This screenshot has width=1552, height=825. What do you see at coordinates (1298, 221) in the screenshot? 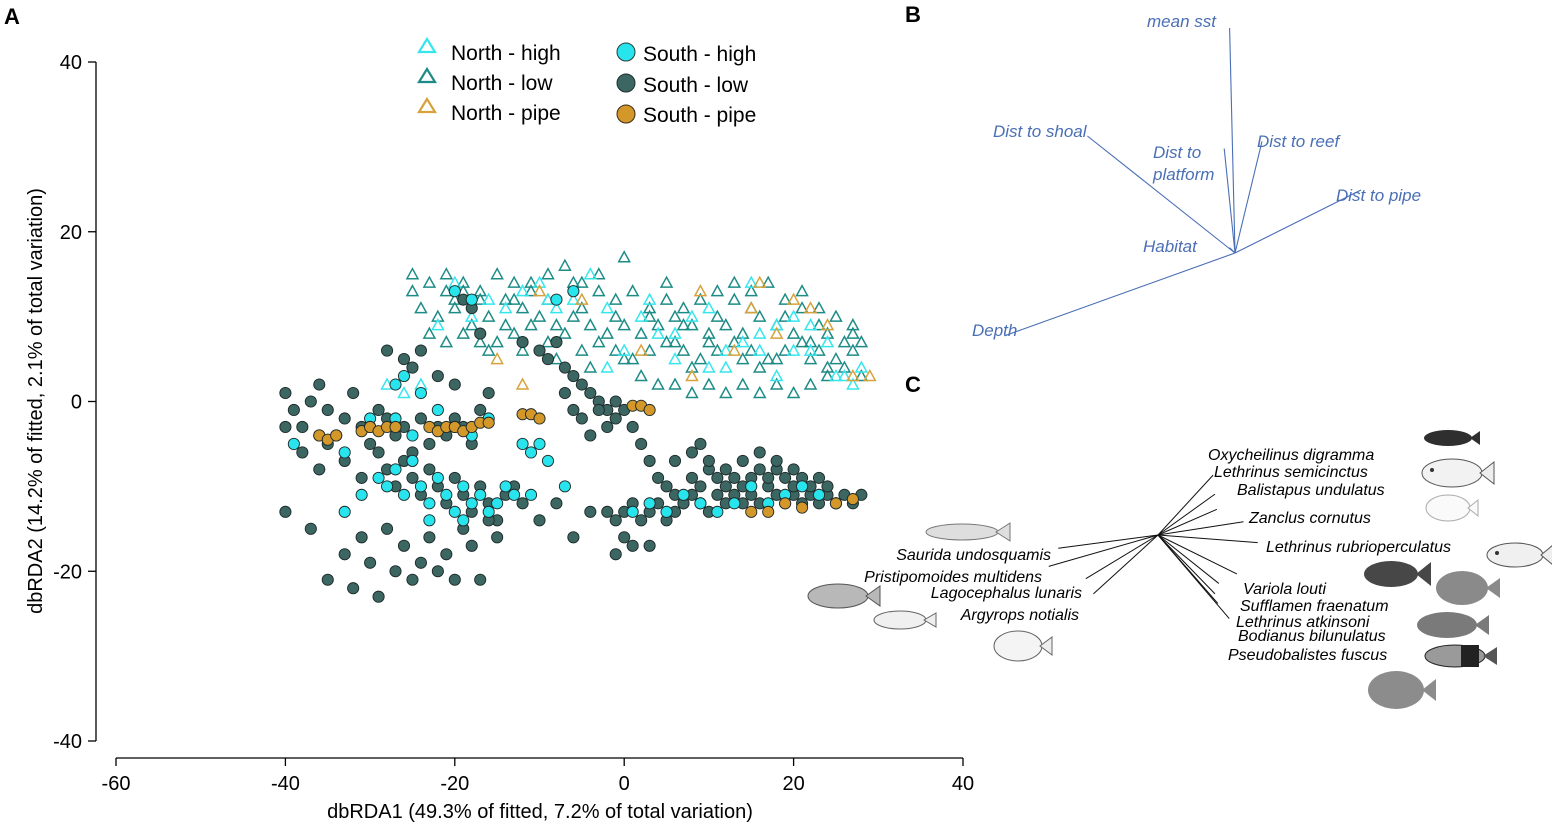
I see `vector-dist-to-pipe` at bounding box center [1298, 221].